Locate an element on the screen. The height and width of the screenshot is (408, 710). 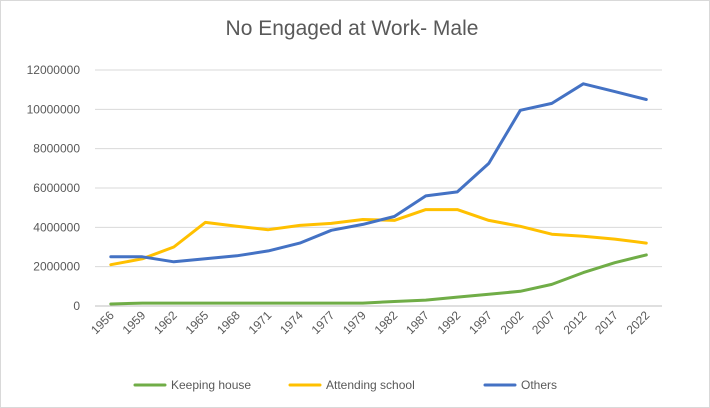
chart-title: No Engaged at Work- Male is located at coordinates (352, 28).